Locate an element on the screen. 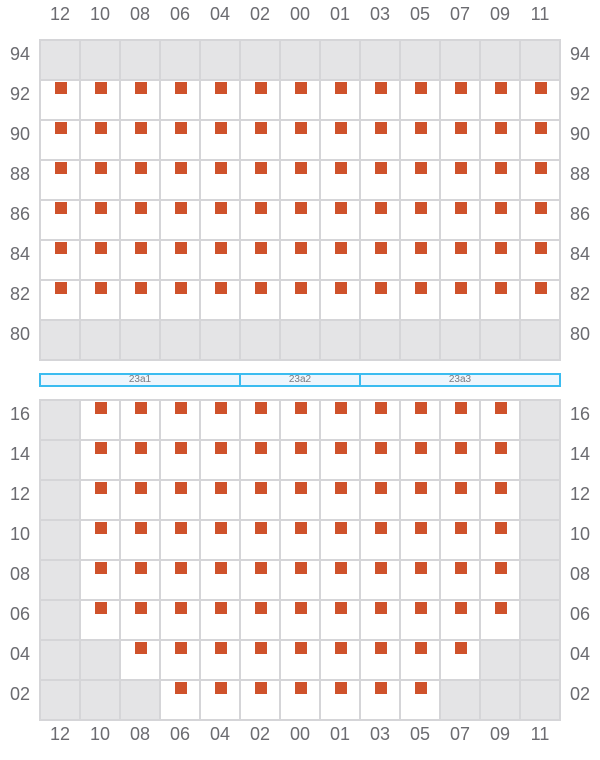  section-23a1: 23a1 is located at coordinates (140, 380).